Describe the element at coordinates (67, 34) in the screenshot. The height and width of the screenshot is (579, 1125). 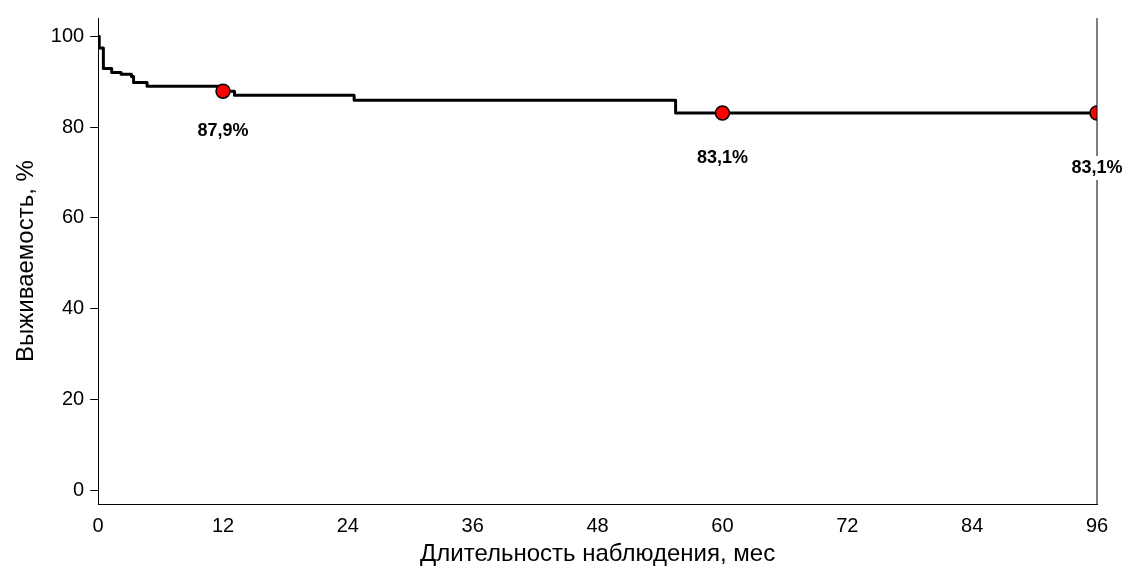
I see `y-tick-label: 100` at that location.